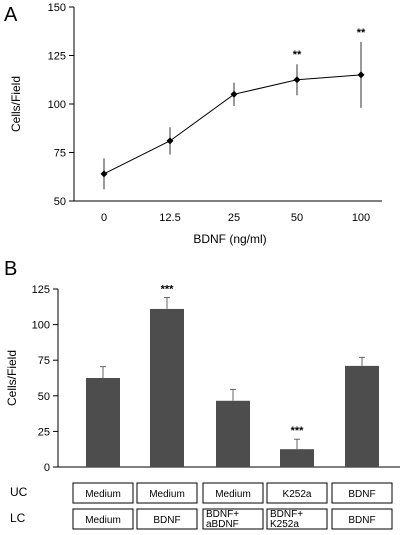  I want to click on panel-b-y-label: Cells/Field, so click(12, 378).